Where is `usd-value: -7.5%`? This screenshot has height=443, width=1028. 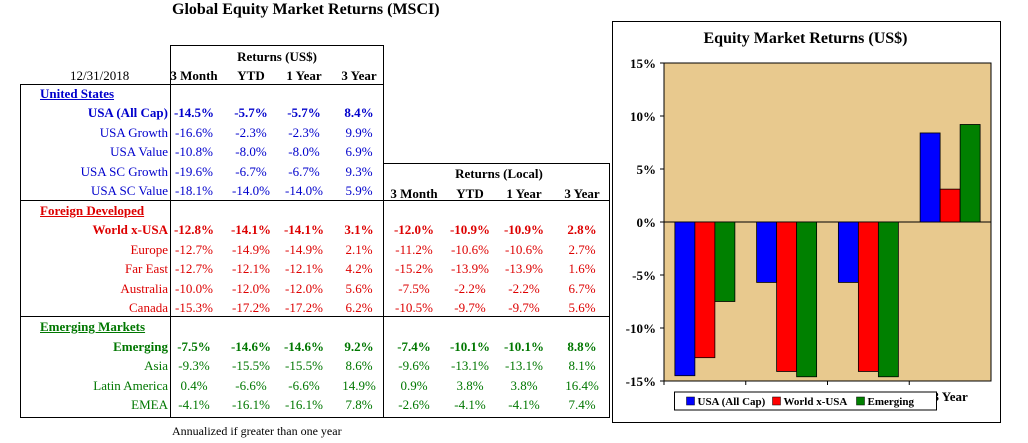 usd-value: -7.5% is located at coordinates (194, 346).